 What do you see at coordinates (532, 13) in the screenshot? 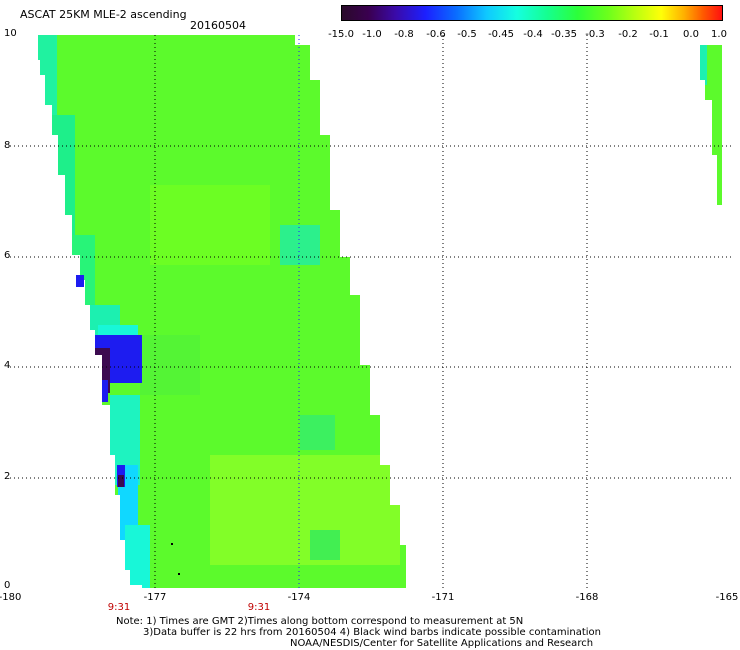
I see `colorbar-gradient` at bounding box center [532, 13].